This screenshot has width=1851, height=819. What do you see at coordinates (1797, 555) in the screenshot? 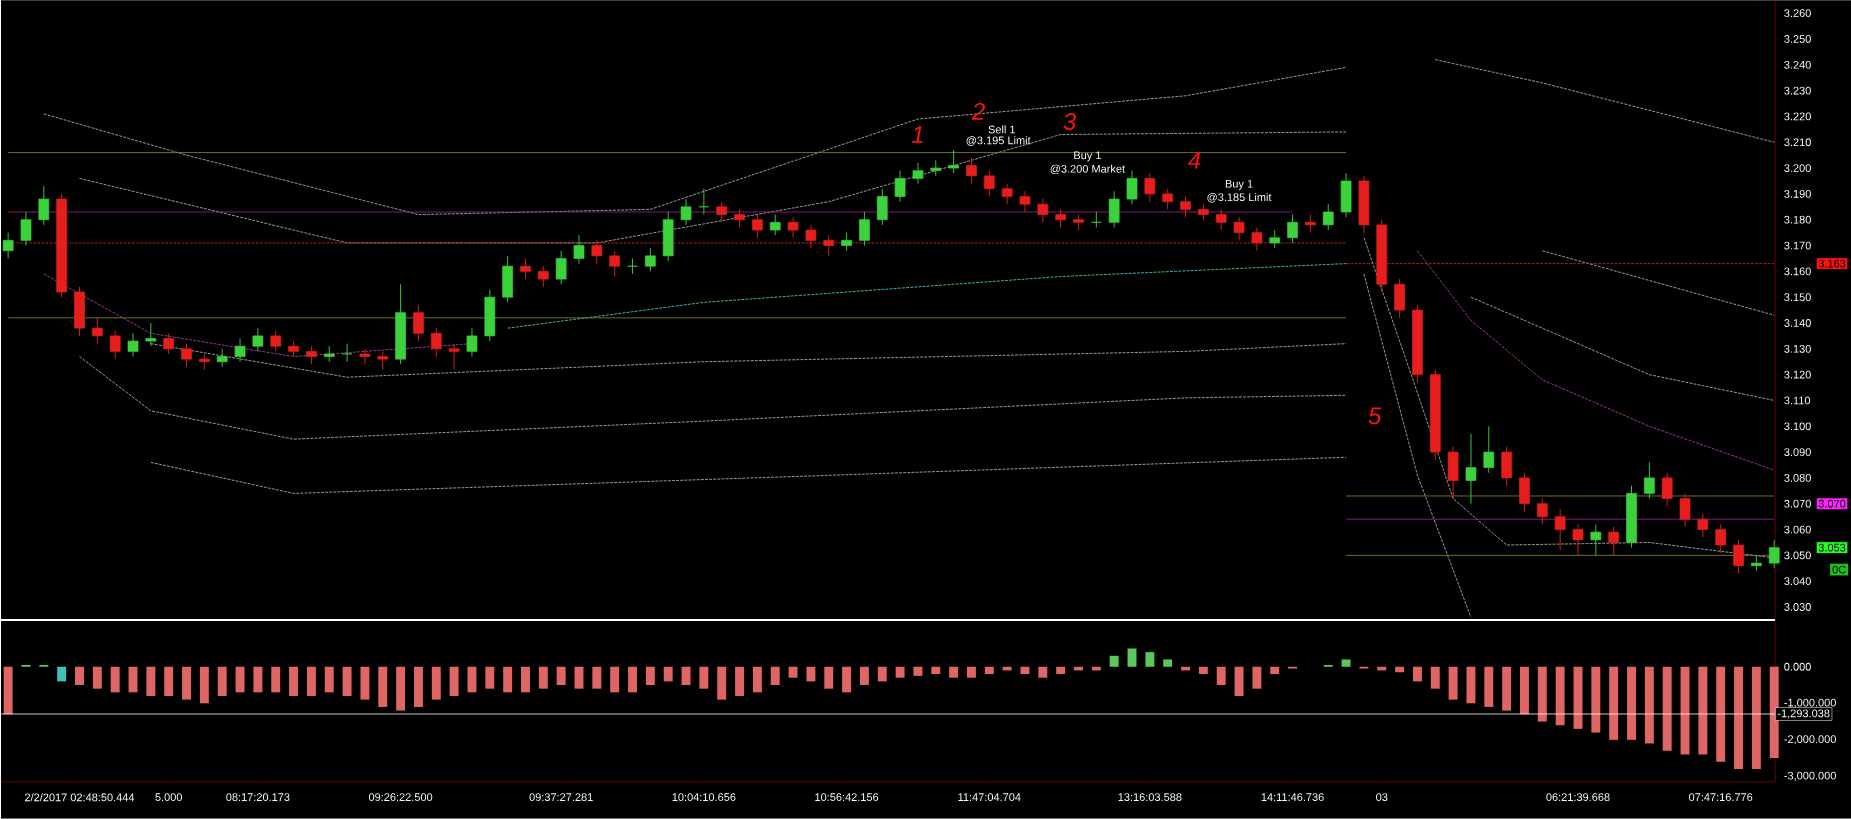
I see `y-tick-label: 3.050` at bounding box center [1797, 555].